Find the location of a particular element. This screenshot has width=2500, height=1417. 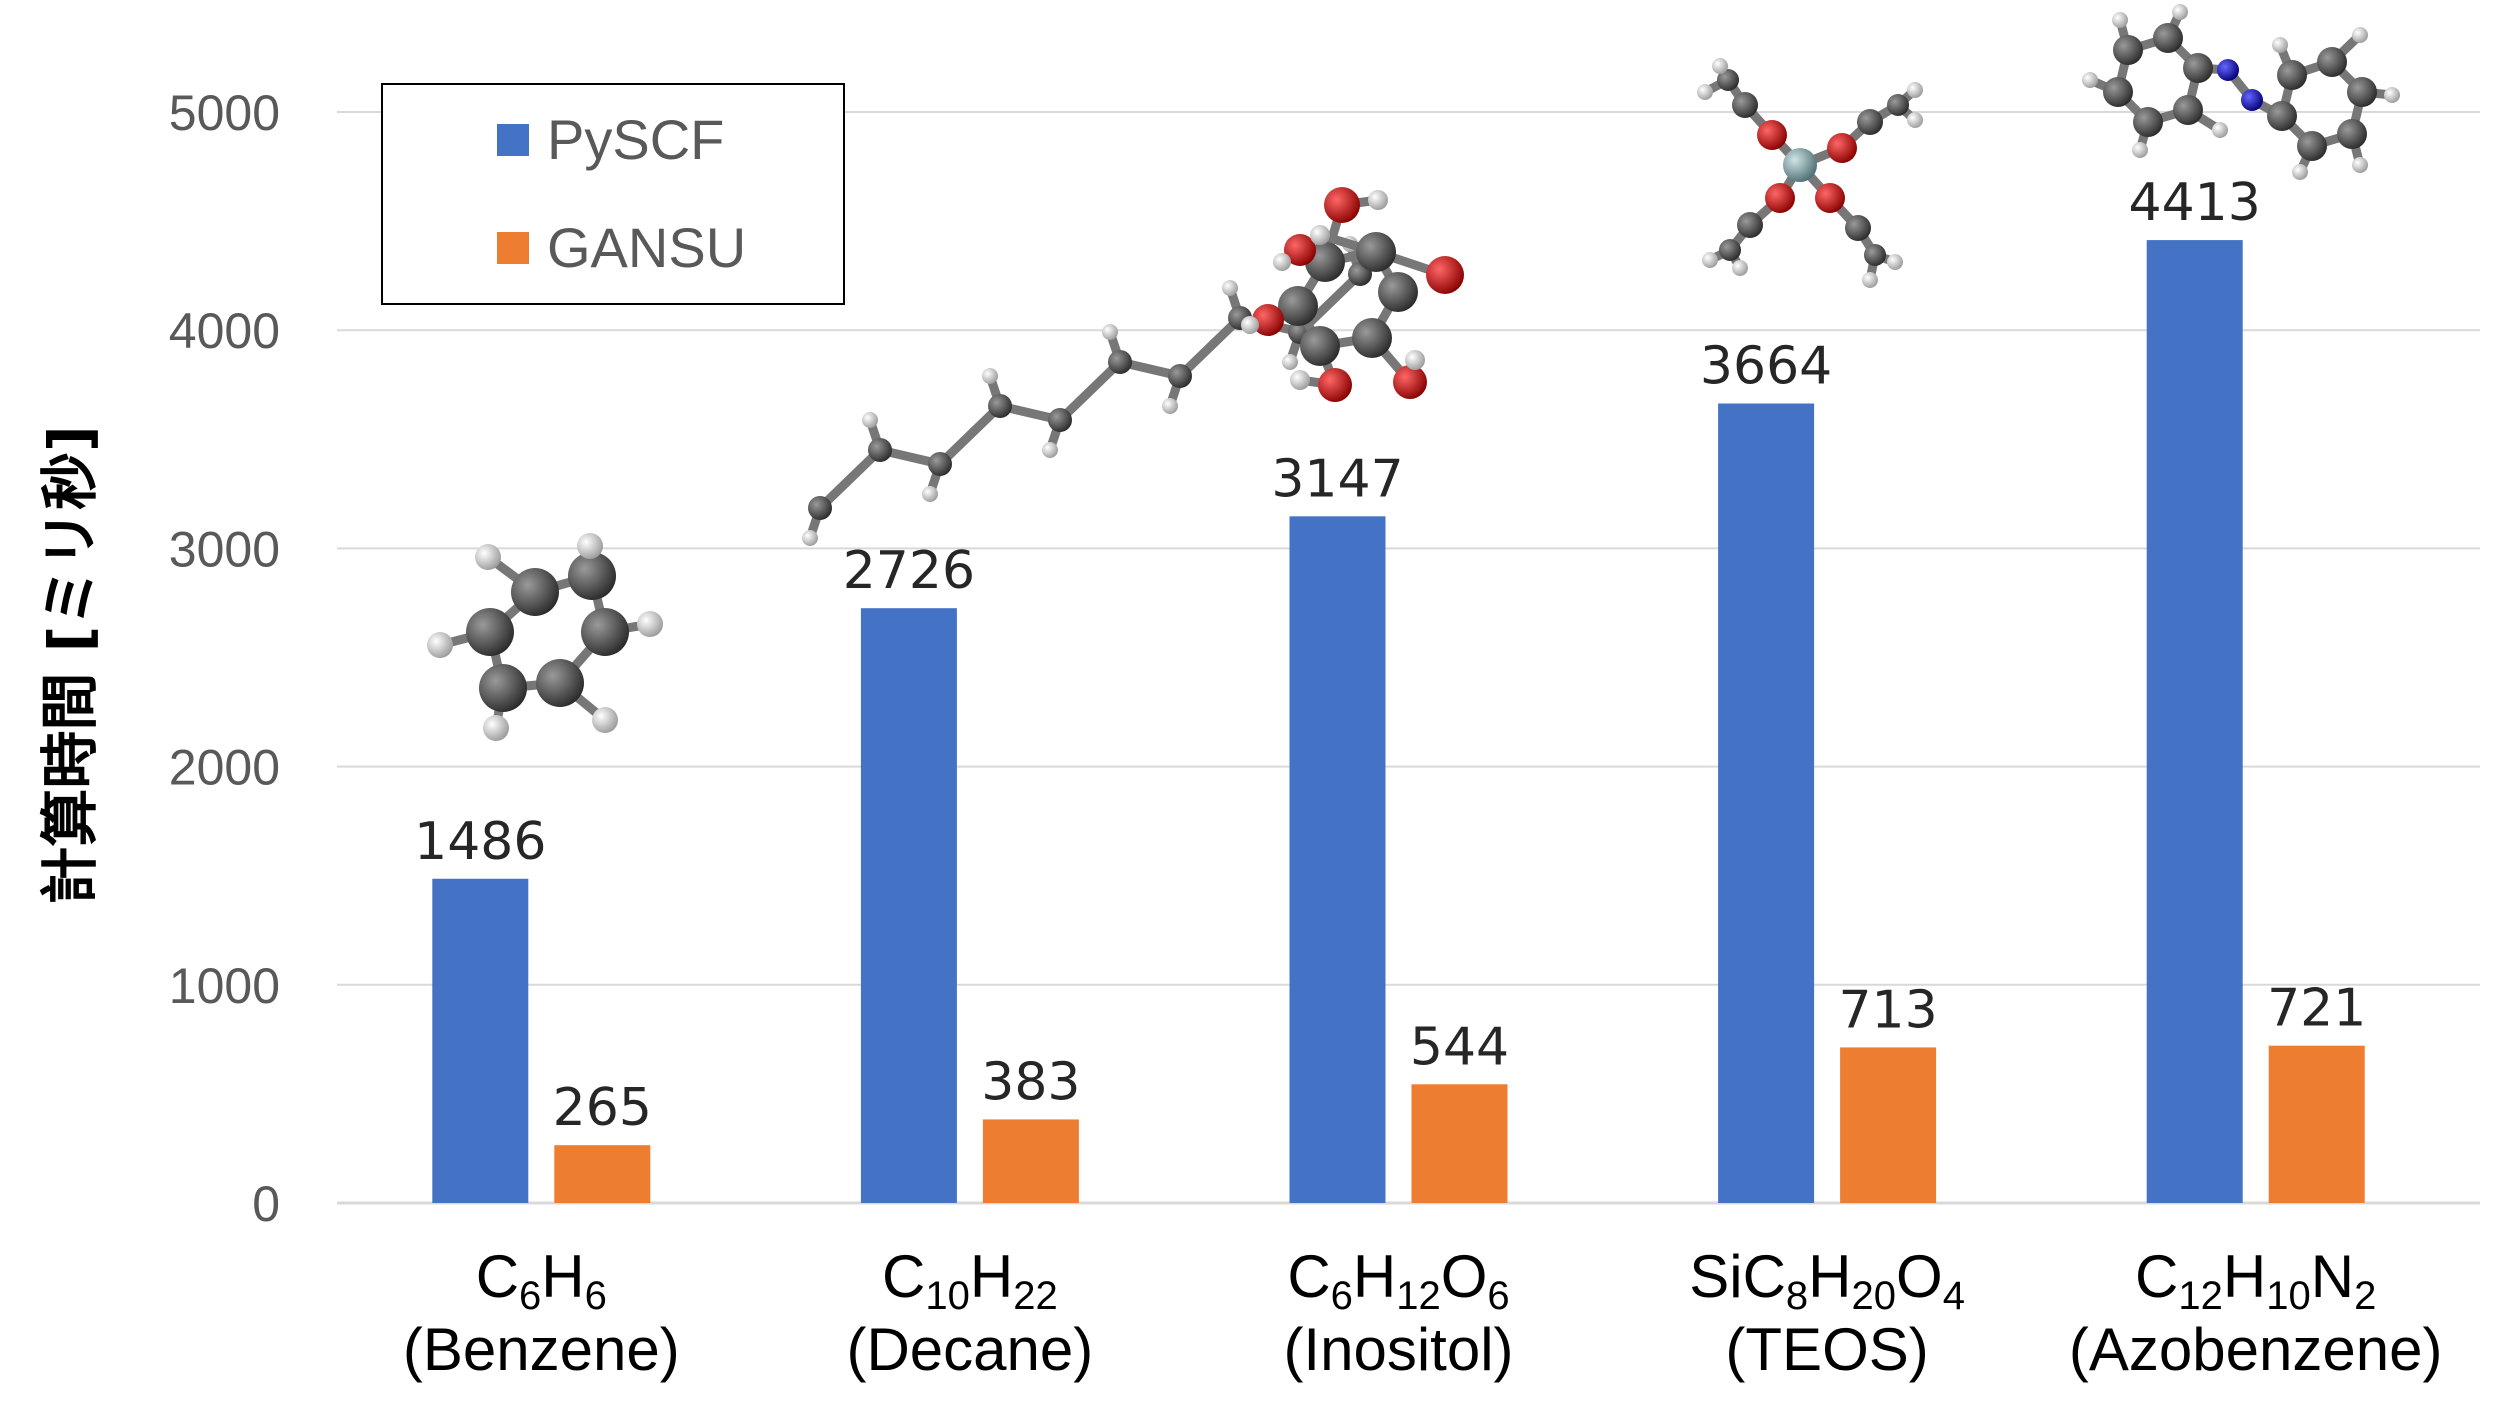

azobenzene-molecule is located at coordinates (2241, 92).